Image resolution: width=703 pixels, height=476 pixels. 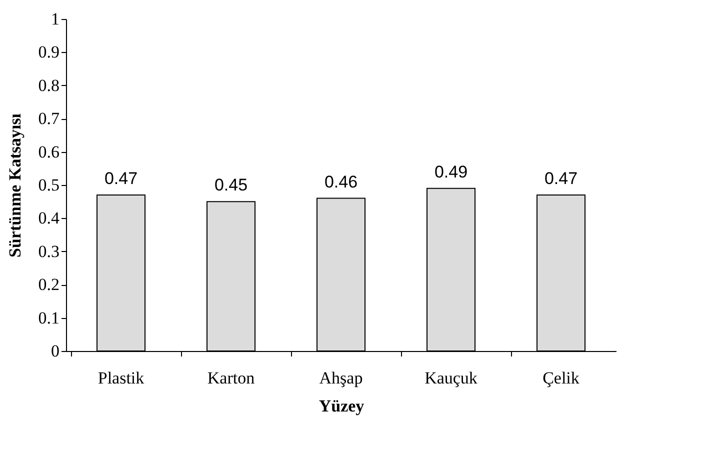 I want to click on y-tick-label: 0.4, so click(x=49, y=218).